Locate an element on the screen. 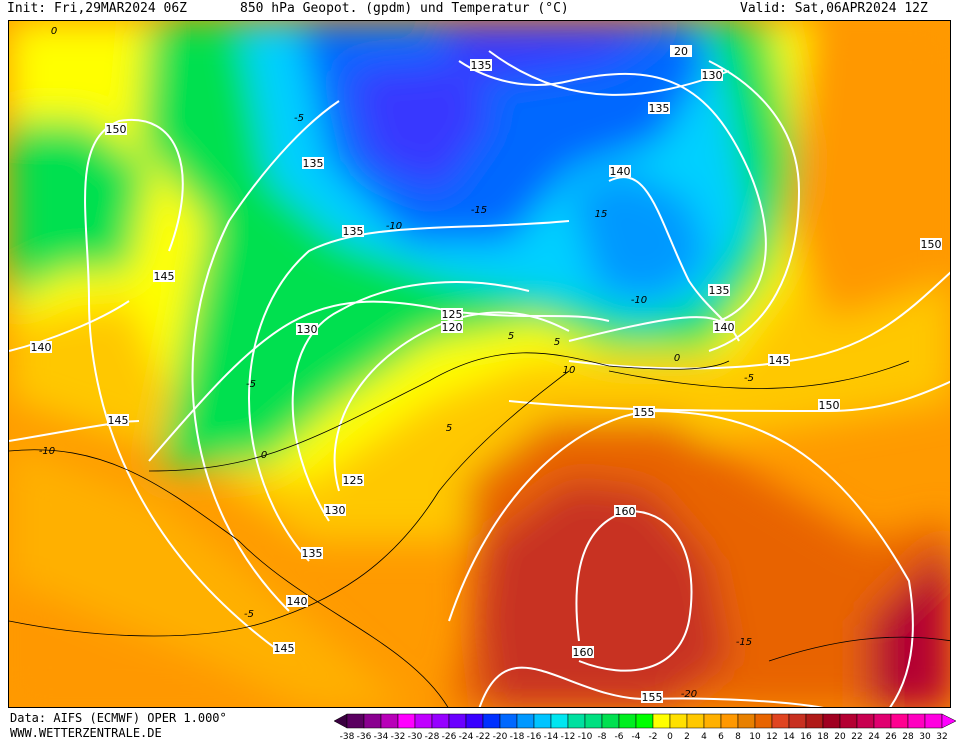  colorbar-label: 12 is located at coordinates (771, 736).